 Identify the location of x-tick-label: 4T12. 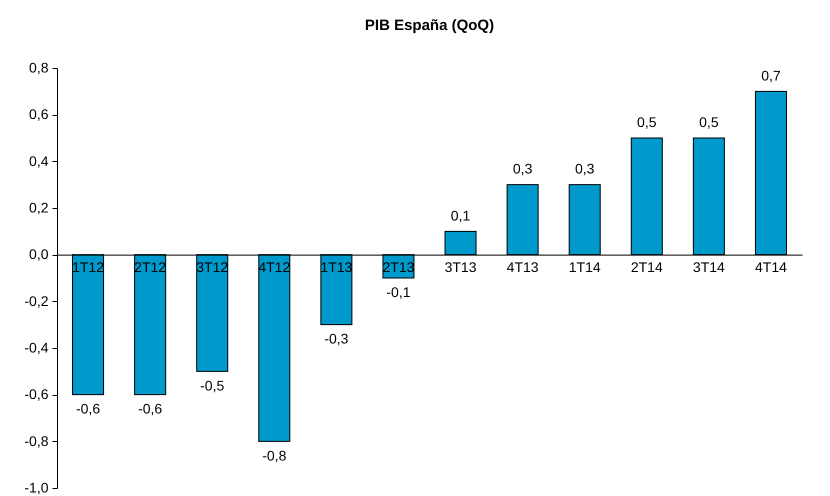
(274, 267).